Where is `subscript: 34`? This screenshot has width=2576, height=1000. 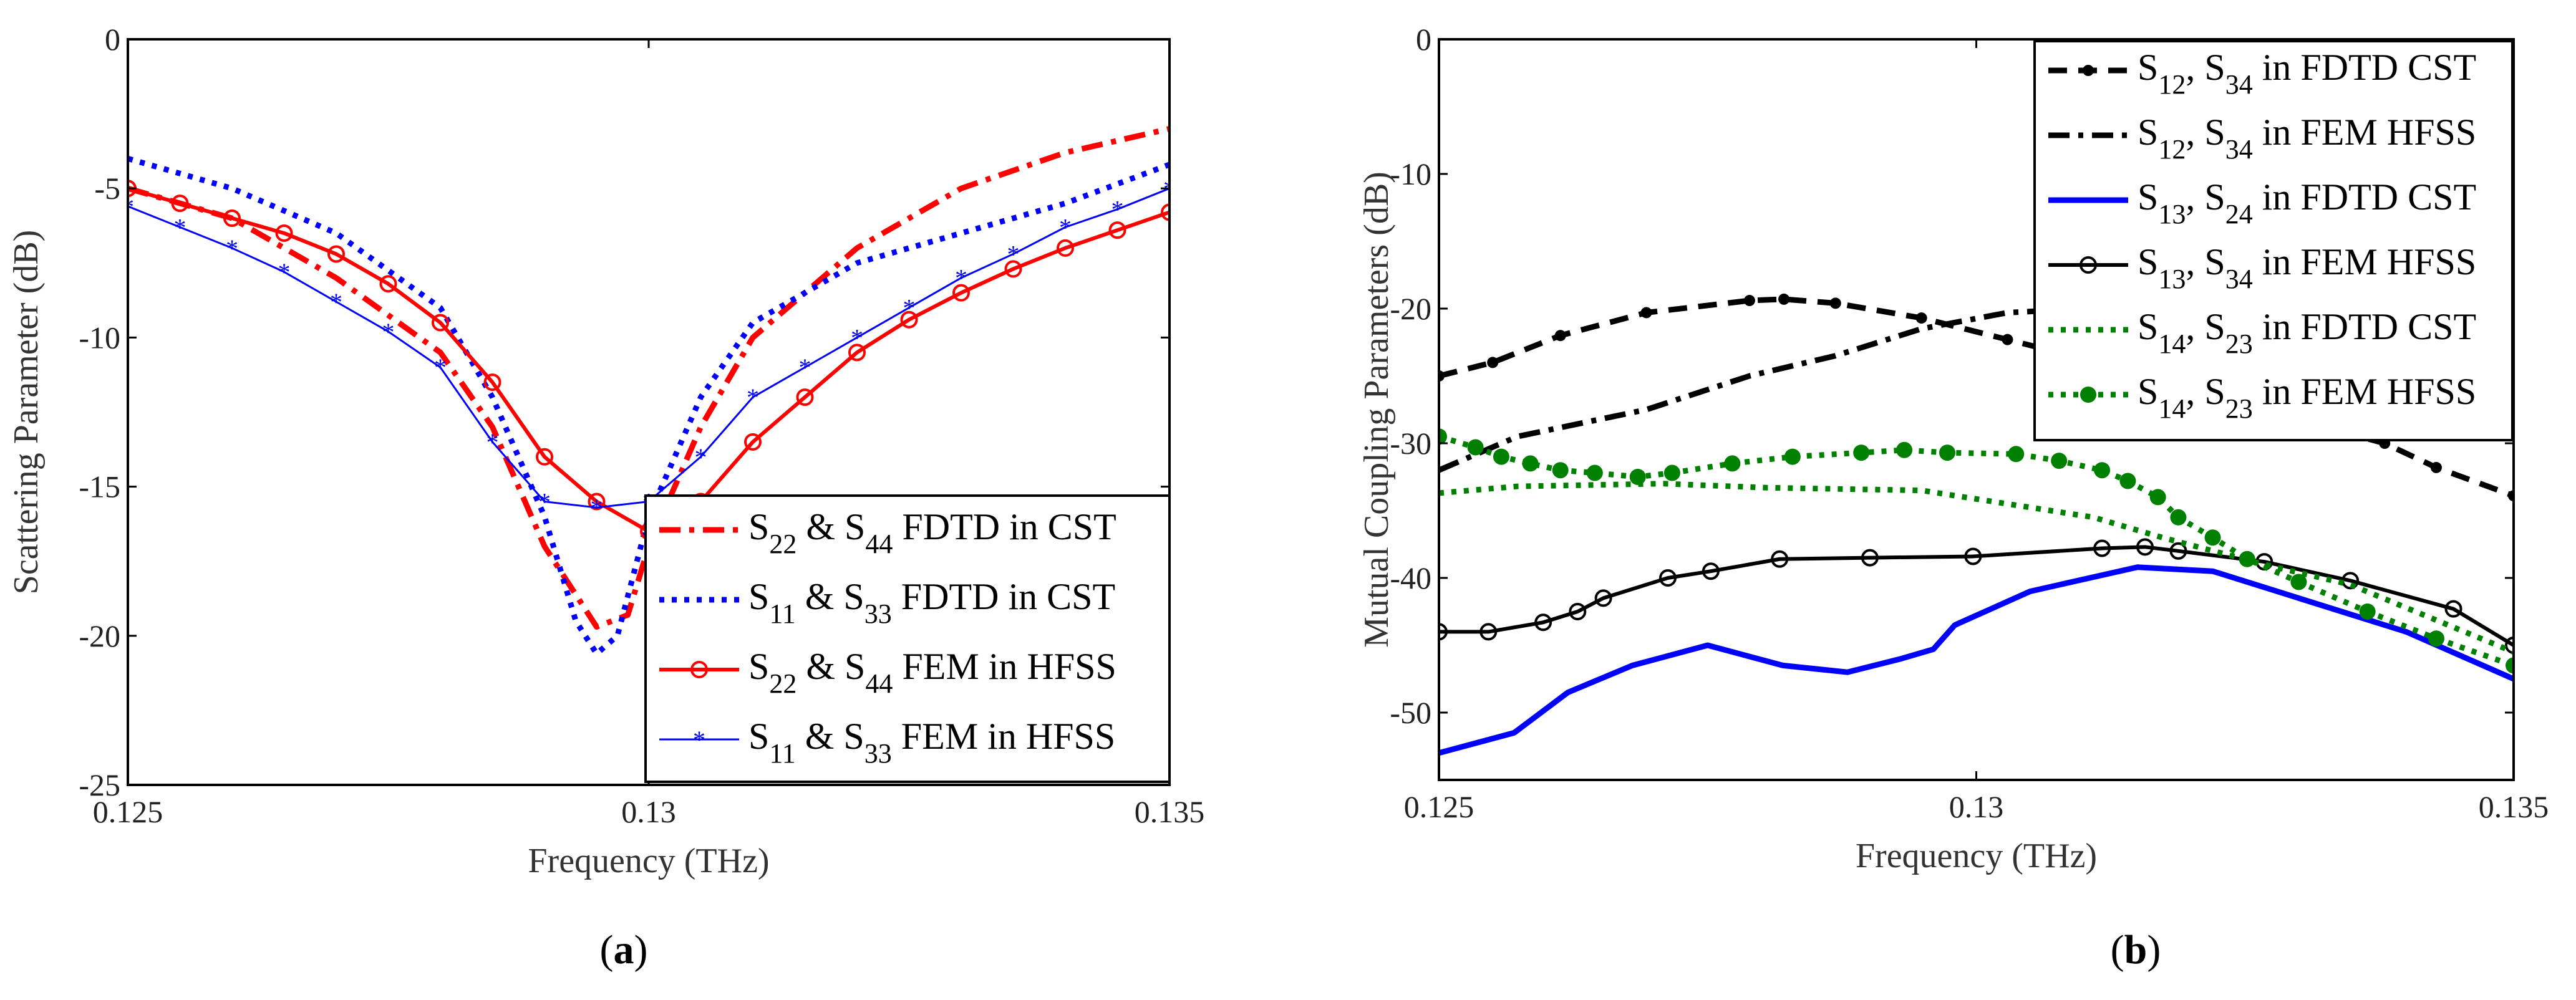
subscript: 34 is located at coordinates (2239, 85).